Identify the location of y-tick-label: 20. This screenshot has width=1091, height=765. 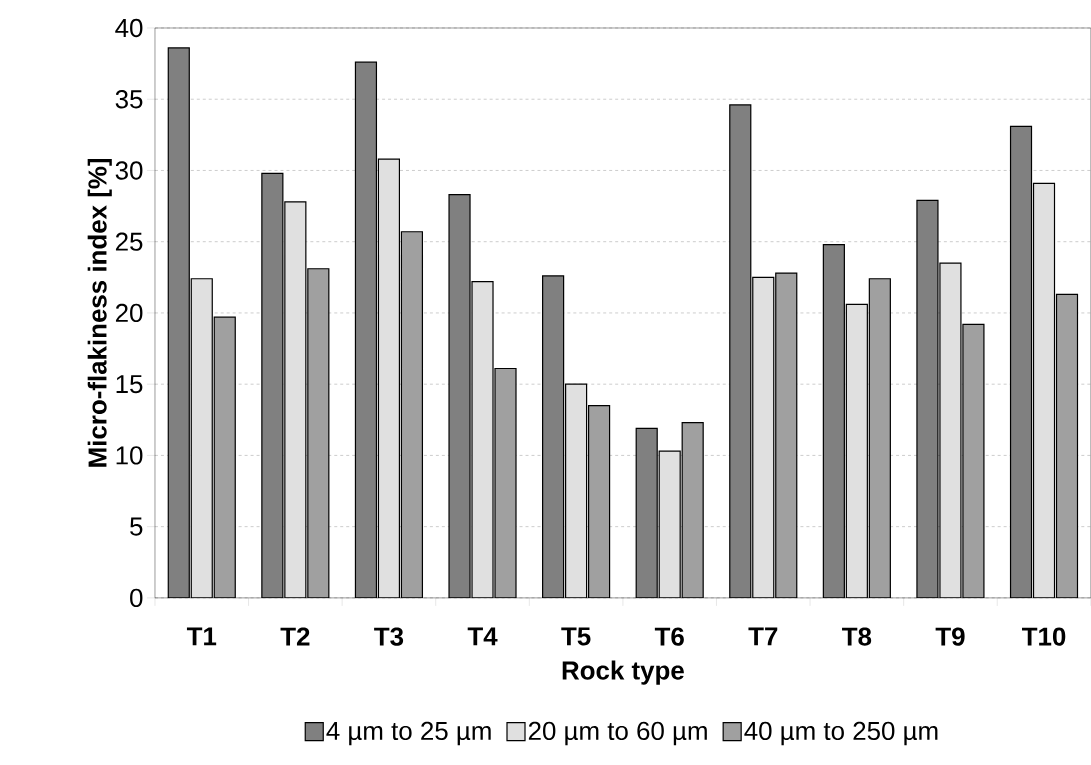
(129, 313).